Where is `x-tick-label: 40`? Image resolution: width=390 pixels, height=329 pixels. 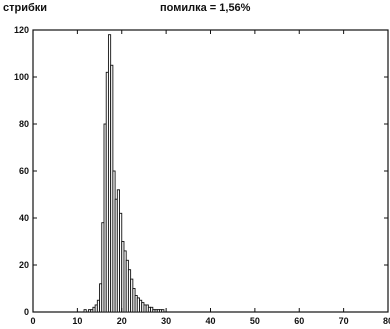
x-tick-label: 40 is located at coordinates (210, 321).